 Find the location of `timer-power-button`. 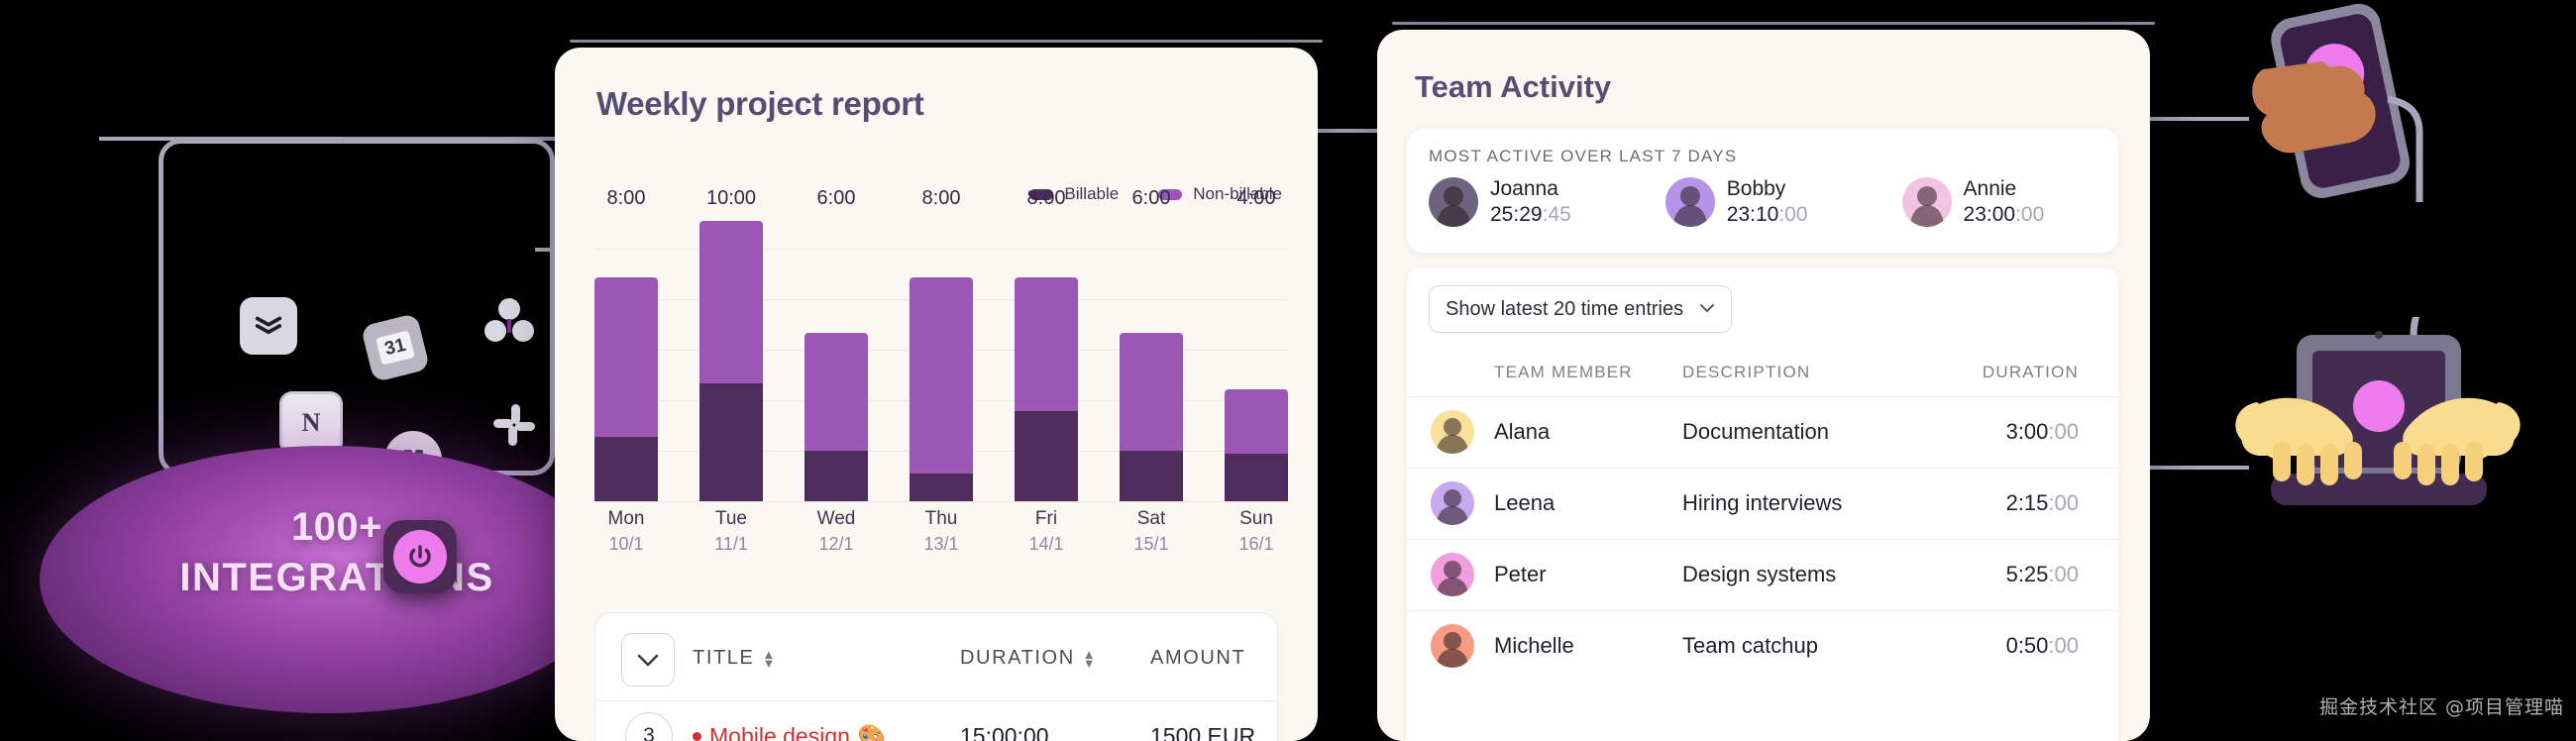

timer-power-button is located at coordinates (420, 556).